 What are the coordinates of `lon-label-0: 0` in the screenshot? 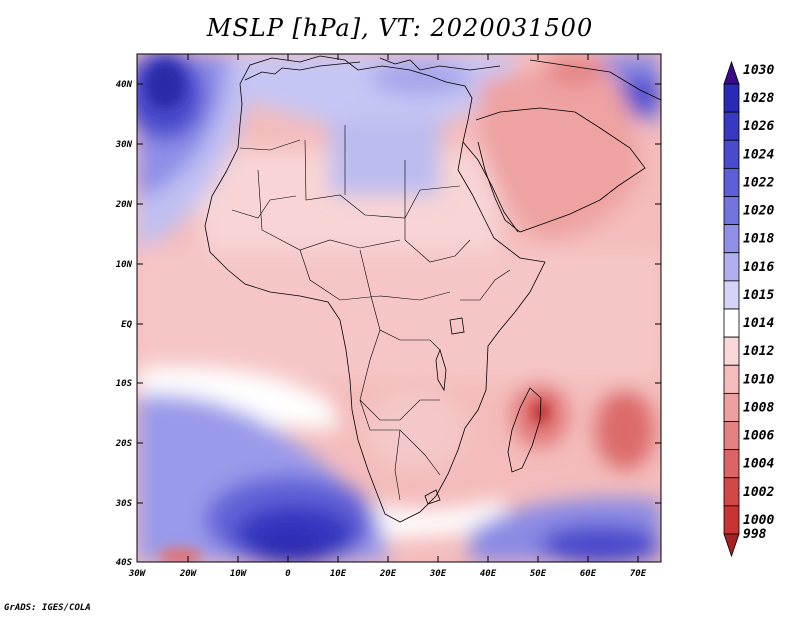 It's located at (288, 574).